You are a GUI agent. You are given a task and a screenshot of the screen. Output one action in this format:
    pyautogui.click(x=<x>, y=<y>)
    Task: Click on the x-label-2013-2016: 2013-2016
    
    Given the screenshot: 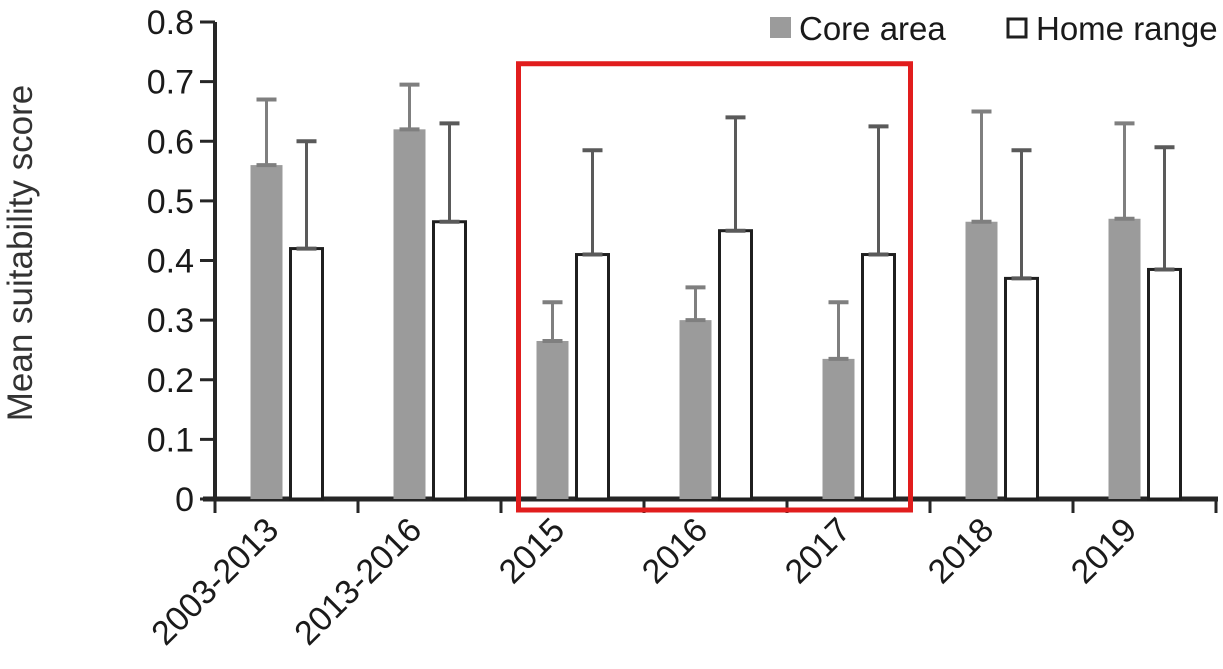 What is the action you would take?
    pyautogui.click(x=358, y=582)
    